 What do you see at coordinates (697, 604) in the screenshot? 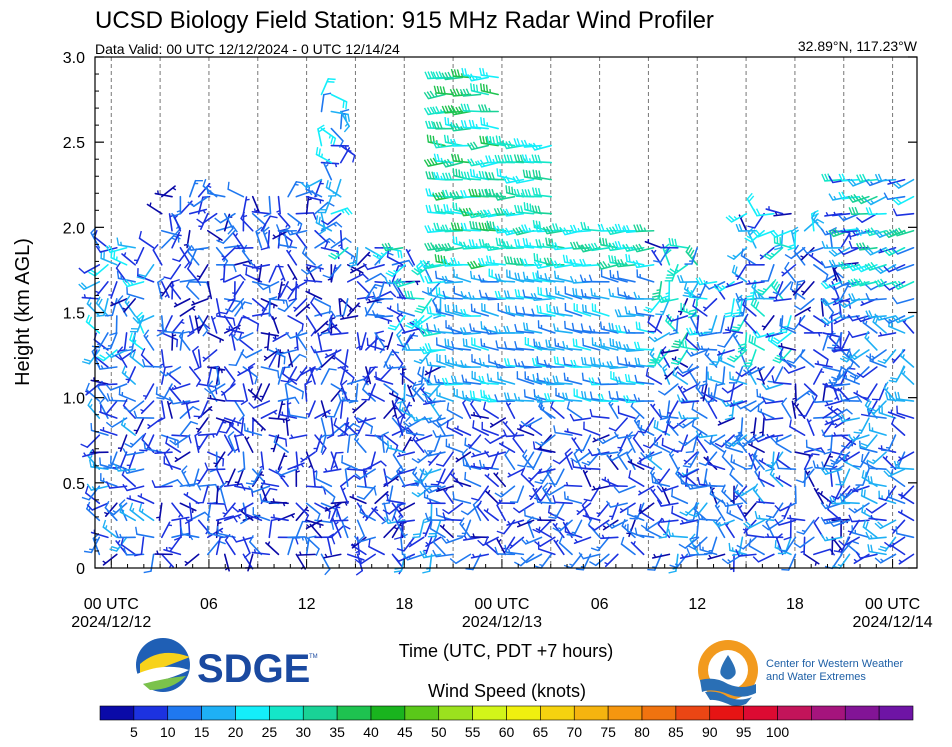
I see `x-tick-label: 12` at bounding box center [697, 604].